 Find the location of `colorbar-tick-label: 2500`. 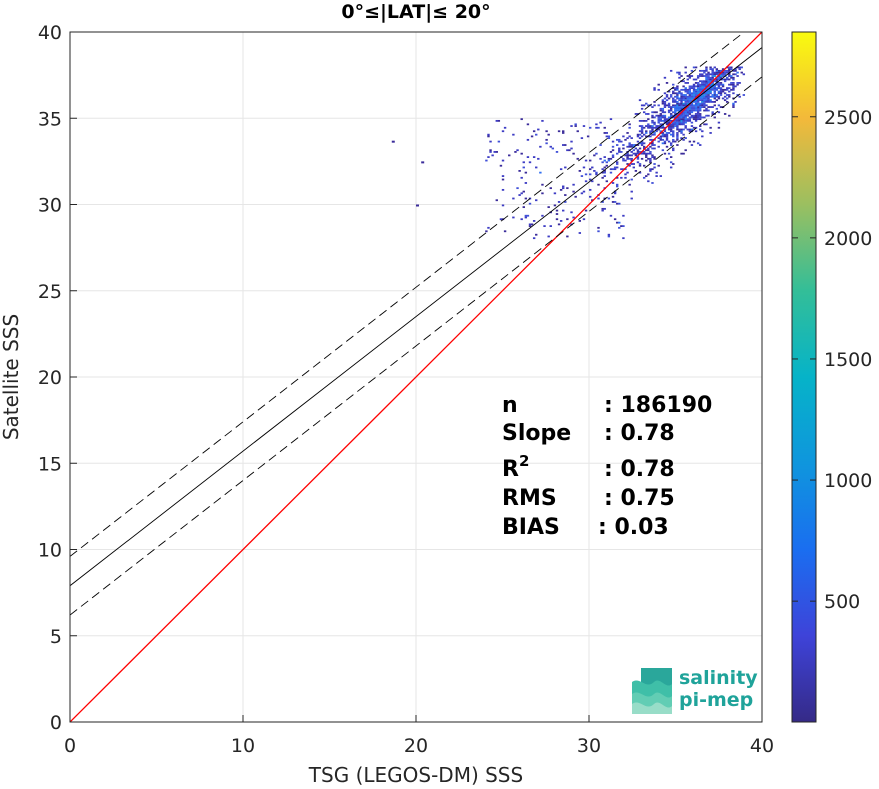

colorbar-tick-label: 2500 is located at coordinates (848, 118).